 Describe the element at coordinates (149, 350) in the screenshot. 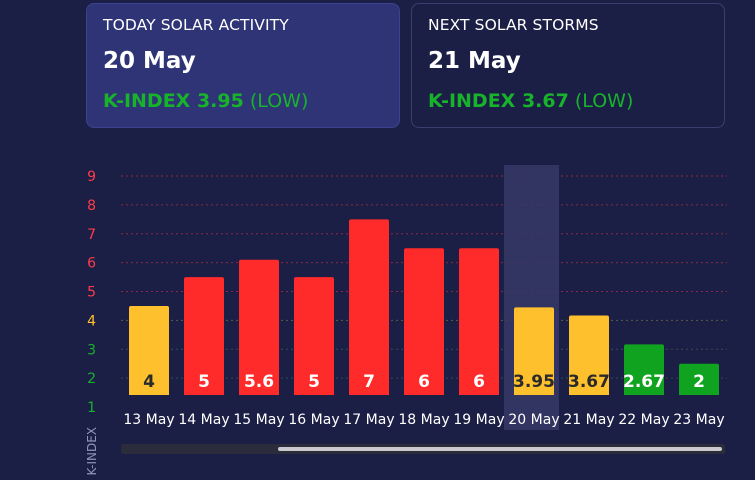

I see `bar-13-may` at that location.